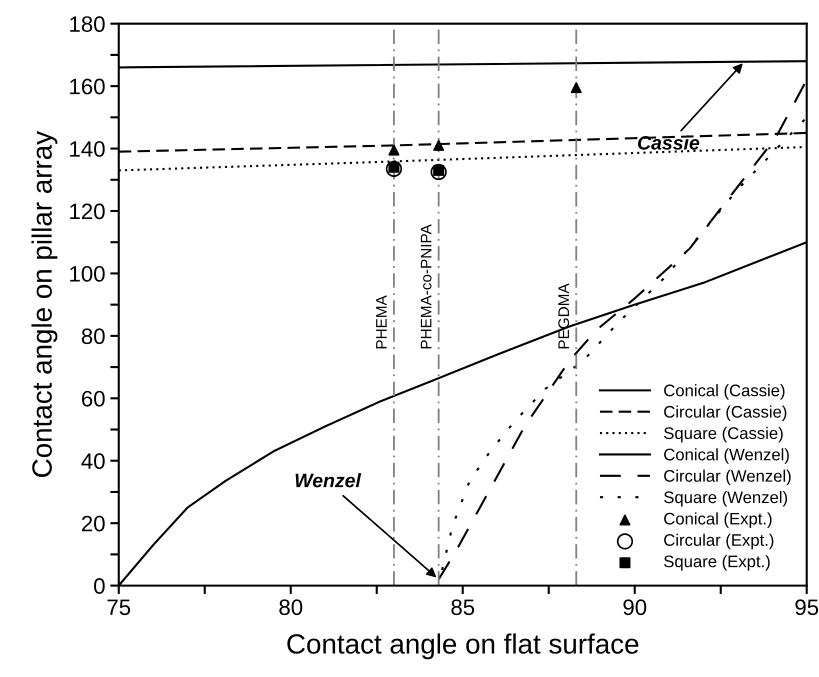 Image resolution: width=819 pixels, height=677 pixels. Describe the element at coordinates (426, 286) in the screenshot. I see `ref-line-label: PHEMA-co-PNIPA` at that location.